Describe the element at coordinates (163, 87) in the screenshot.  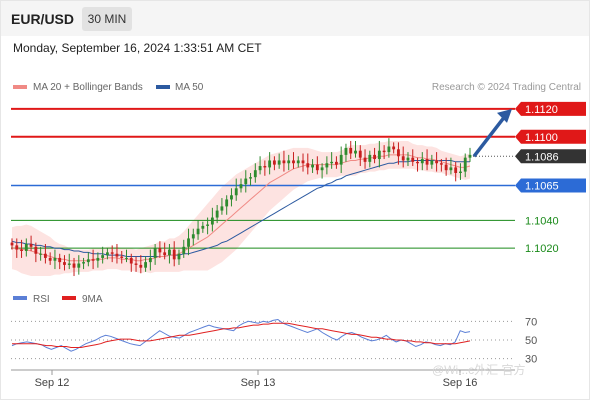
I see `ma50-legend-swatch` at that location.